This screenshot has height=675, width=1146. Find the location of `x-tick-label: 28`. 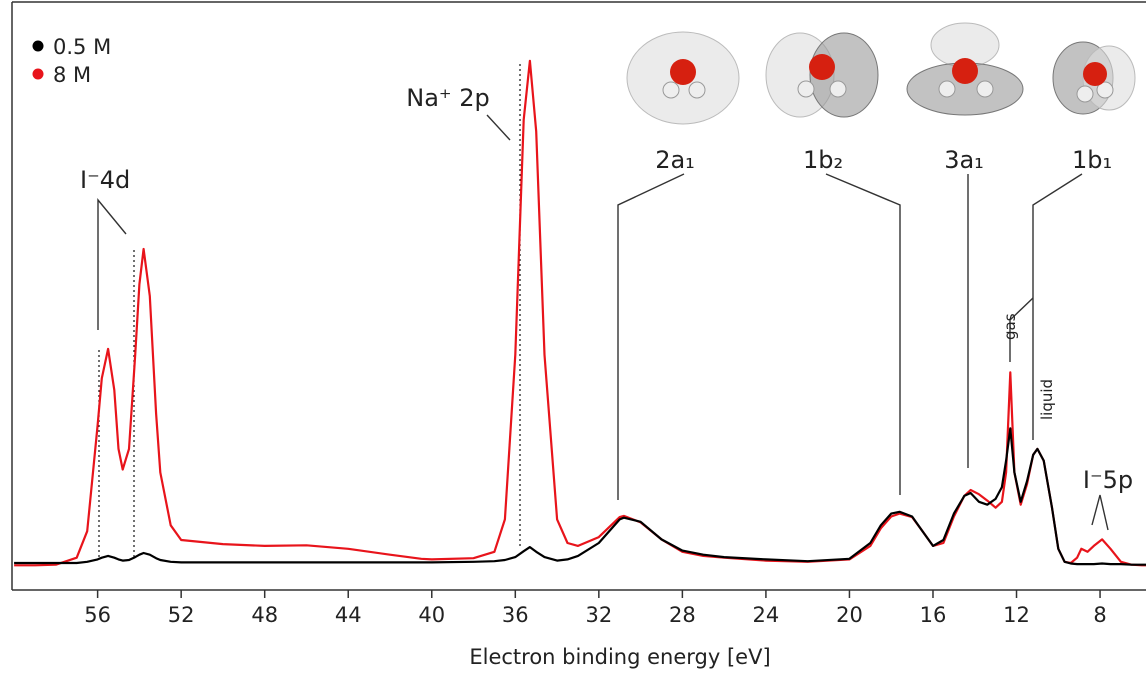

x-tick-label: 28 is located at coordinates (682, 615).